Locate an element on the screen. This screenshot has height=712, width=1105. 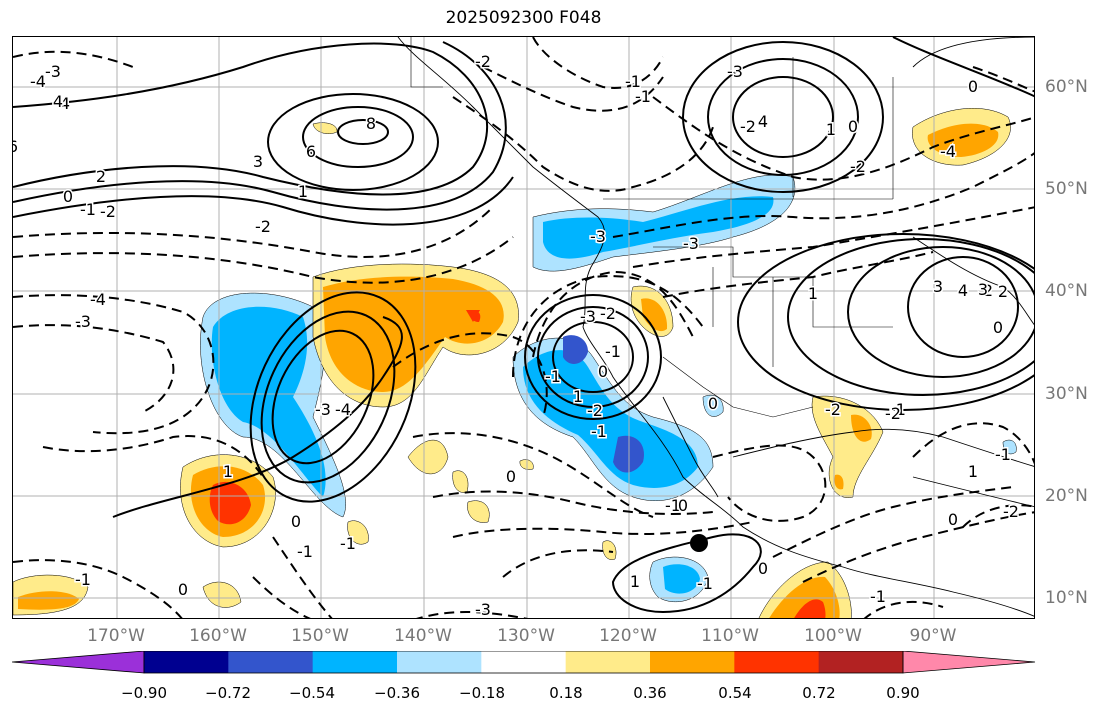
contour-label: 6 is located at coordinates (15, 146).